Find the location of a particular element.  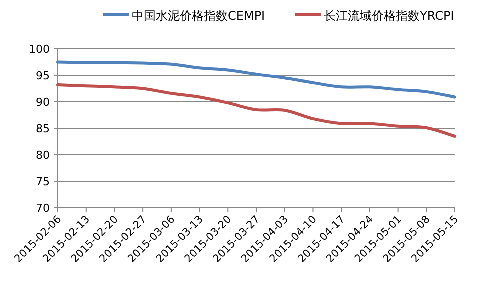

y-tick-label: 70 is located at coordinates (43, 208).